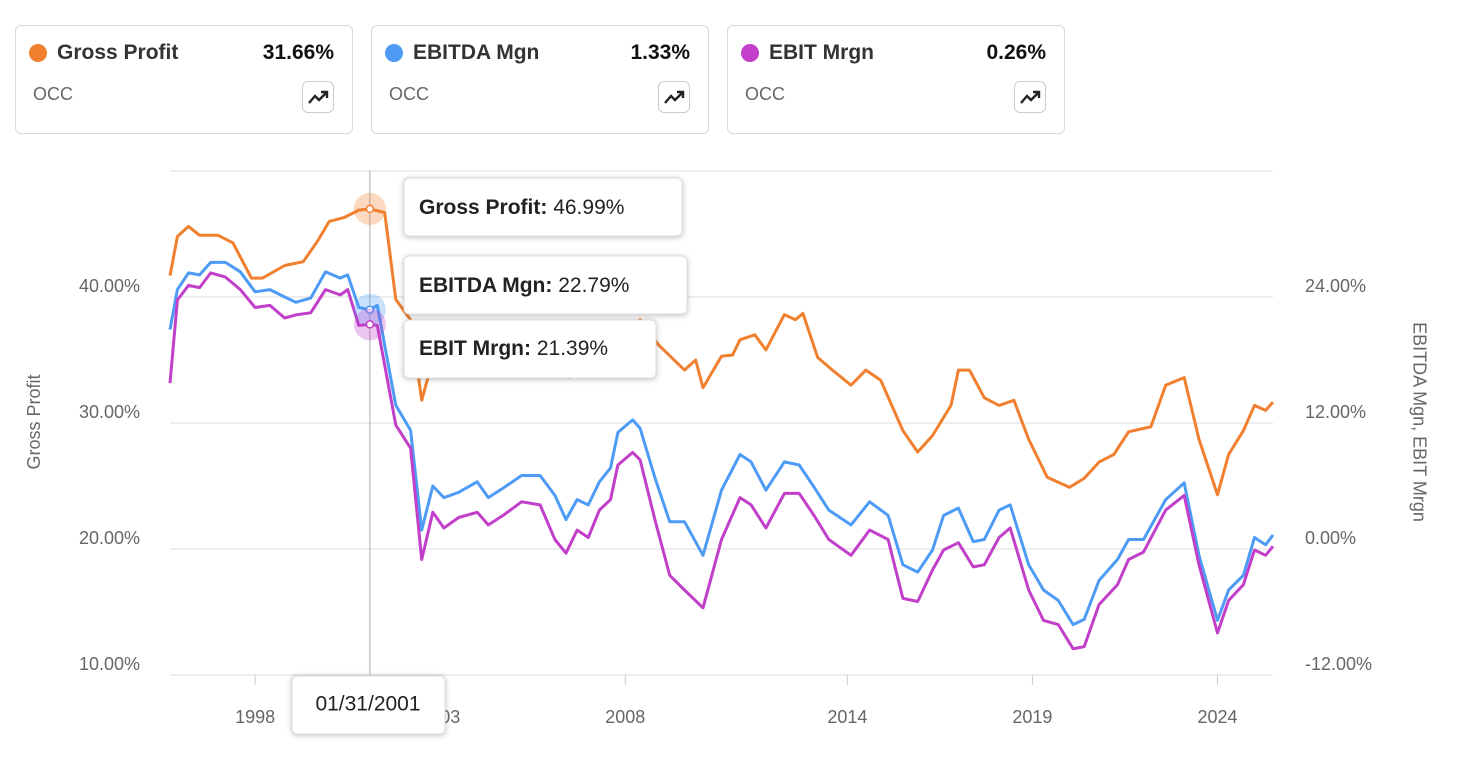 The height and width of the screenshot is (774, 1458). Describe the element at coordinates (1217, 717) in the screenshot. I see `x-tick-label: 2024` at that location.